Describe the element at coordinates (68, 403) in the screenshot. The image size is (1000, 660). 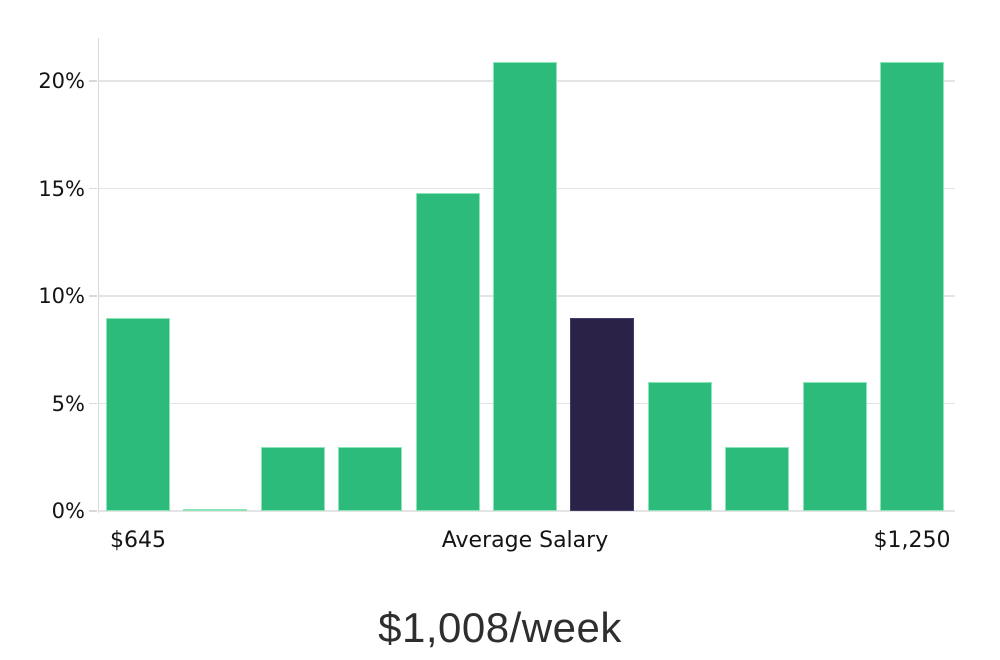
I see `y-axis-tick-label: 5%` at that location.